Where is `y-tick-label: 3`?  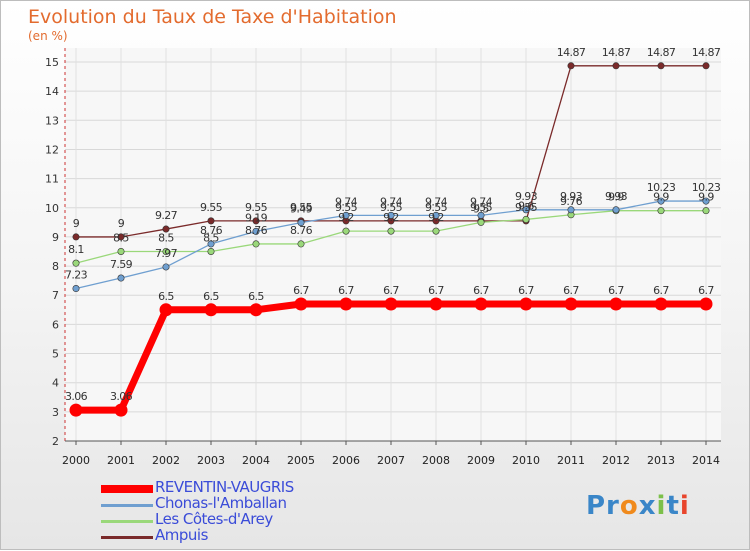
y-tick-label: 3 is located at coordinates (55, 412).